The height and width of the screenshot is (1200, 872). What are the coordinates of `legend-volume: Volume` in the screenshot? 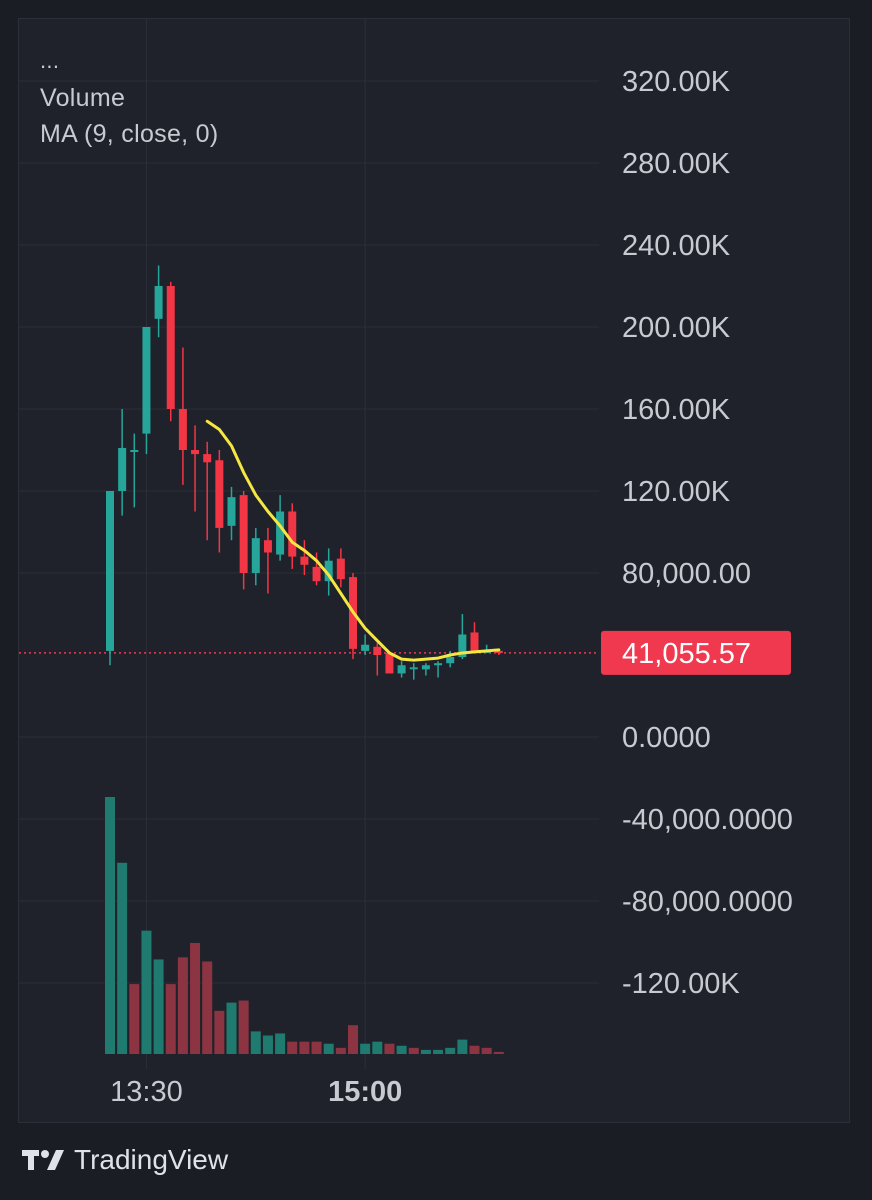 It's located at (83, 98).